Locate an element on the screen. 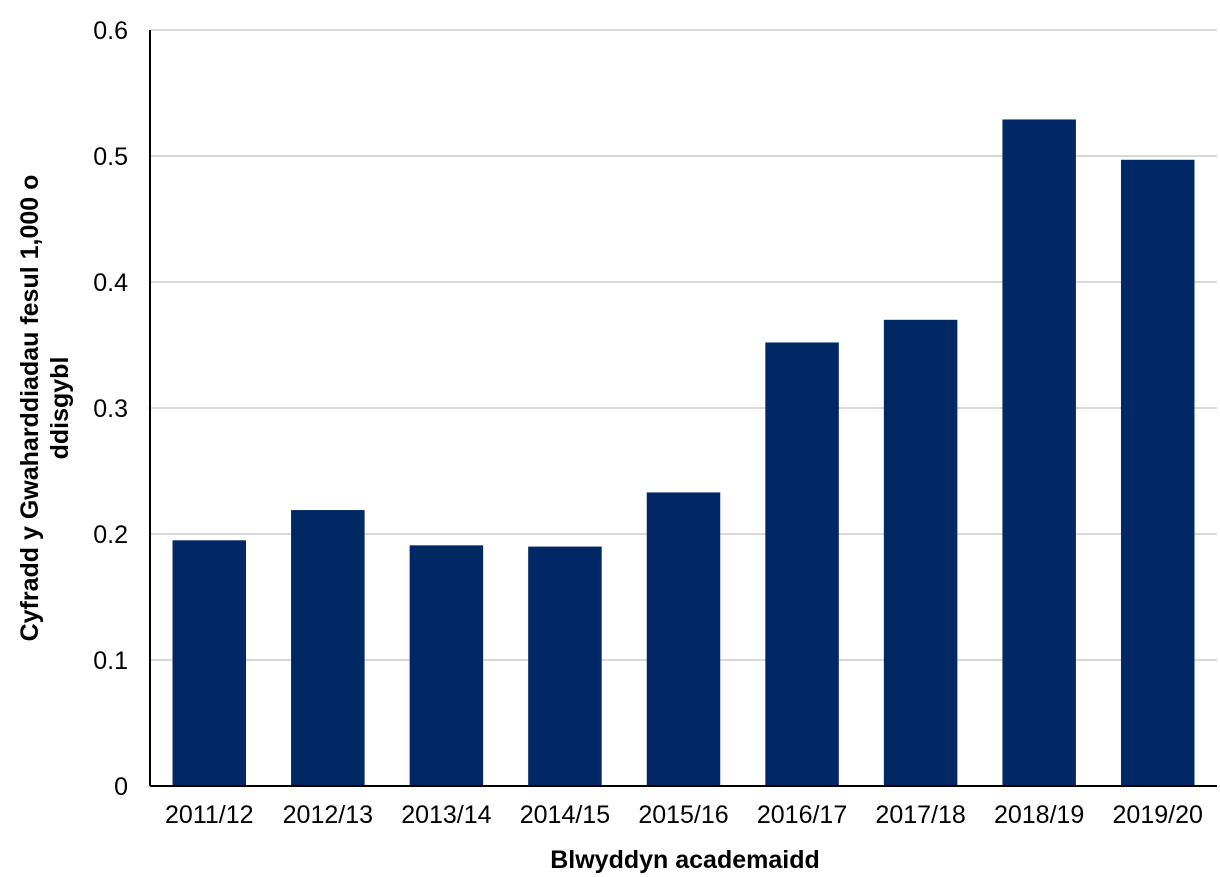 This screenshot has height=877, width=1220. y-tick-labels: 0 0.1 0.2 0.3 0.4 0.5 0.6 is located at coordinates (110, 409).